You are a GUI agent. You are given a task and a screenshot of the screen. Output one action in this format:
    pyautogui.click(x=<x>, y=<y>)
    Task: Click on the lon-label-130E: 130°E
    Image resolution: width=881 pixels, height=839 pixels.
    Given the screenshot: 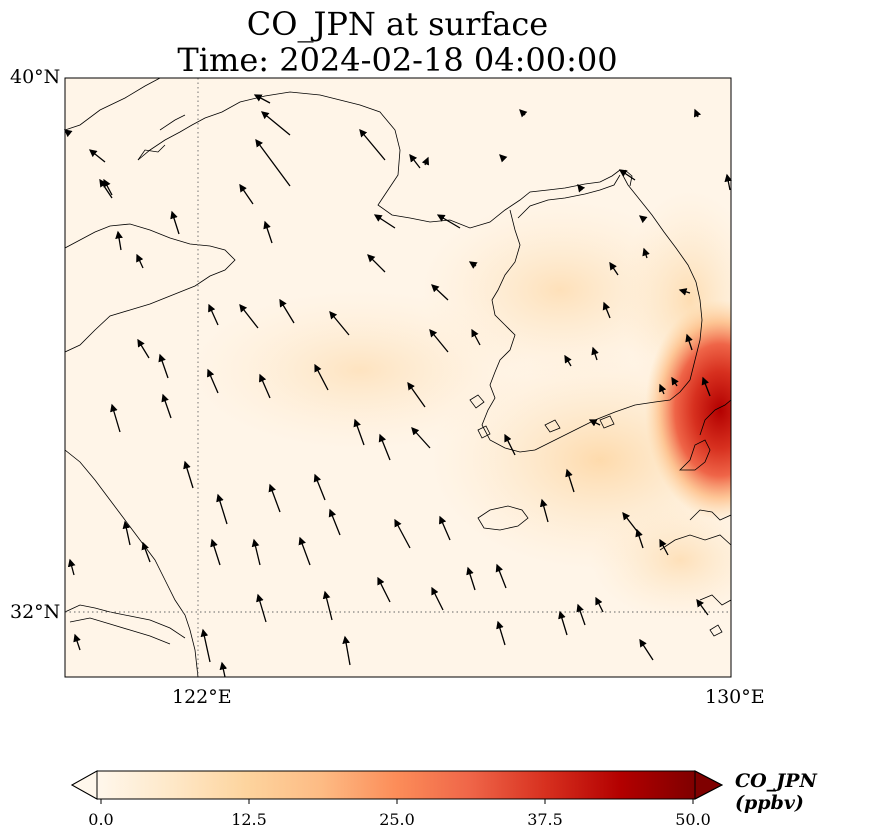 What is the action you would take?
    pyautogui.click(x=735, y=697)
    